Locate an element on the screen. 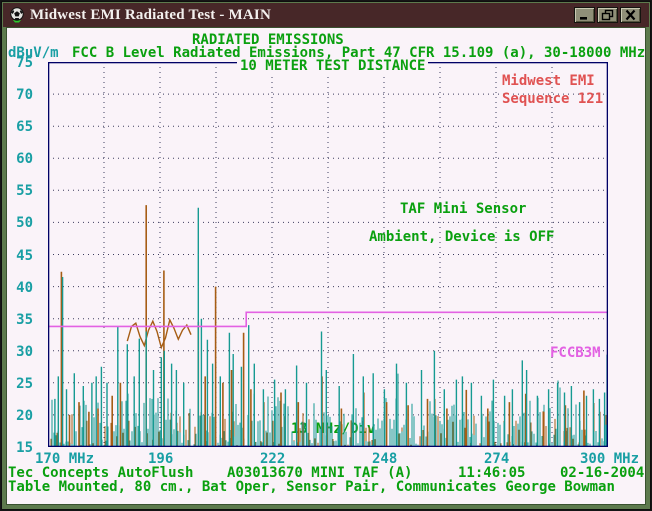 The height and width of the screenshot is (511, 652). y-tick-label: 20 is located at coordinates (24, 416).